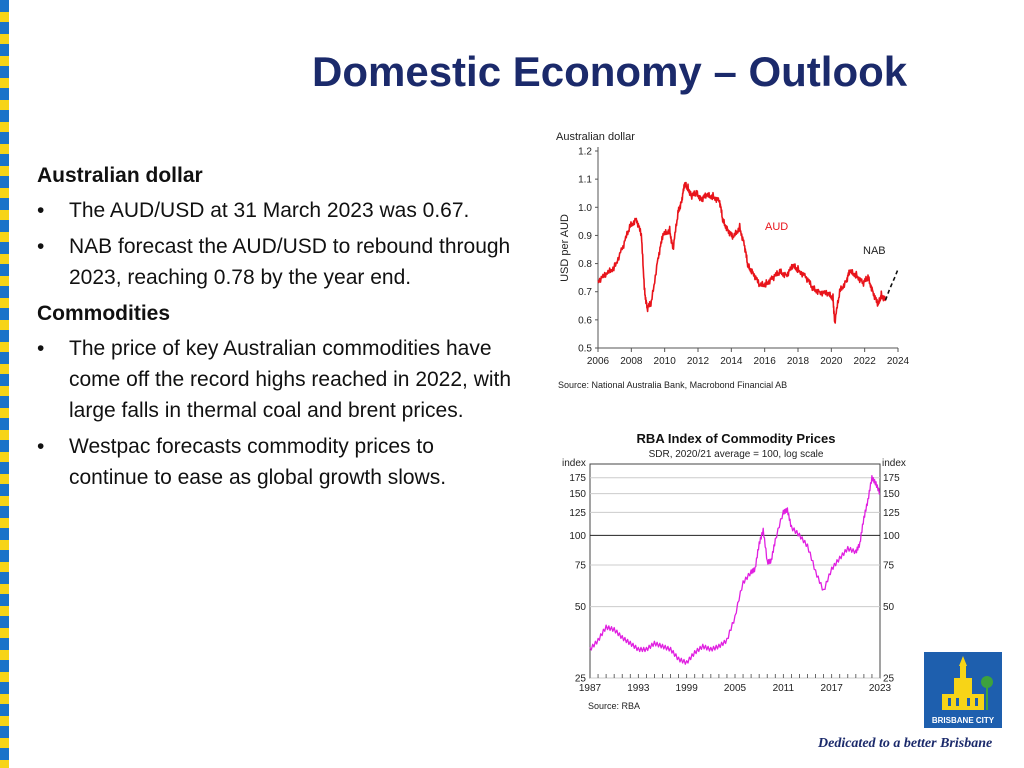 This screenshot has height=768, width=1024. I want to click on rba-y-tick-label-left: 150, so click(577, 494).